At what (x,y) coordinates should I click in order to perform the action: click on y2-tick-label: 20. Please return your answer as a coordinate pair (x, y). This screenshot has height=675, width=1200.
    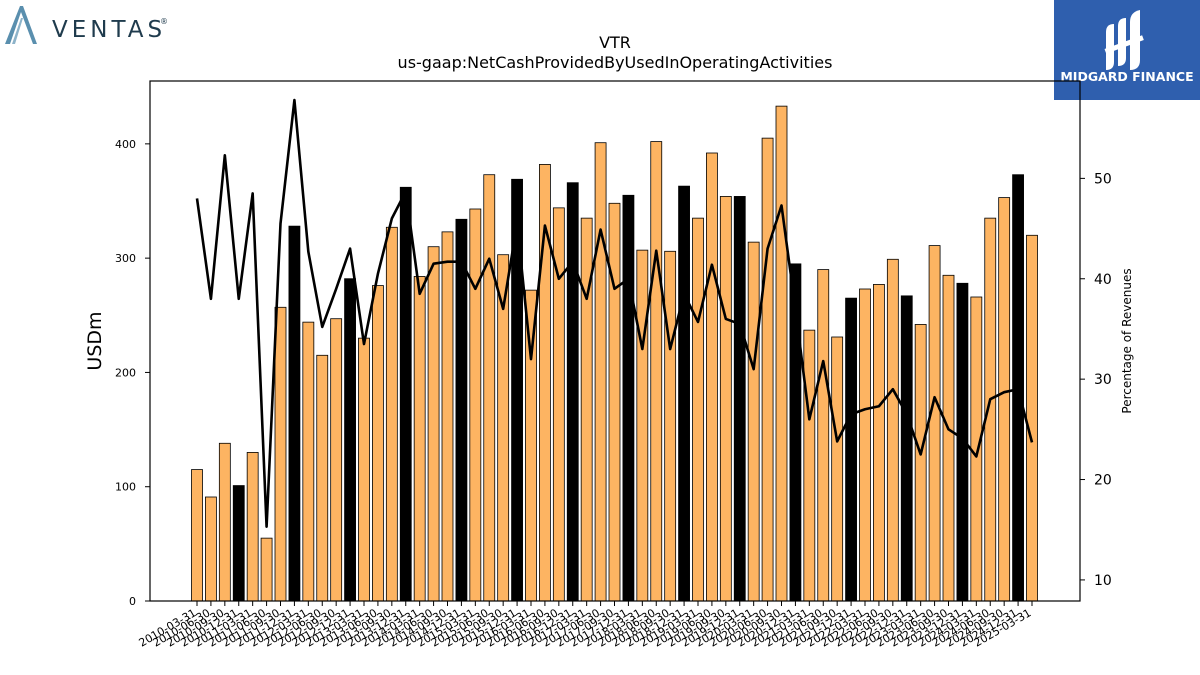
    Looking at the image, I should click on (1103, 481).